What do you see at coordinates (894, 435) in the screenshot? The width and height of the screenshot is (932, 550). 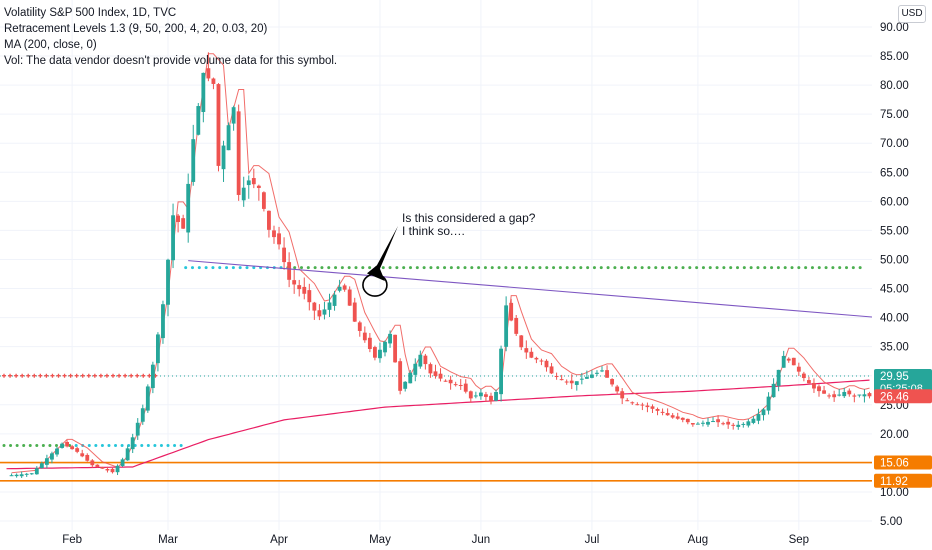 I see `y-tick-label: 20.00` at bounding box center [894, 435].